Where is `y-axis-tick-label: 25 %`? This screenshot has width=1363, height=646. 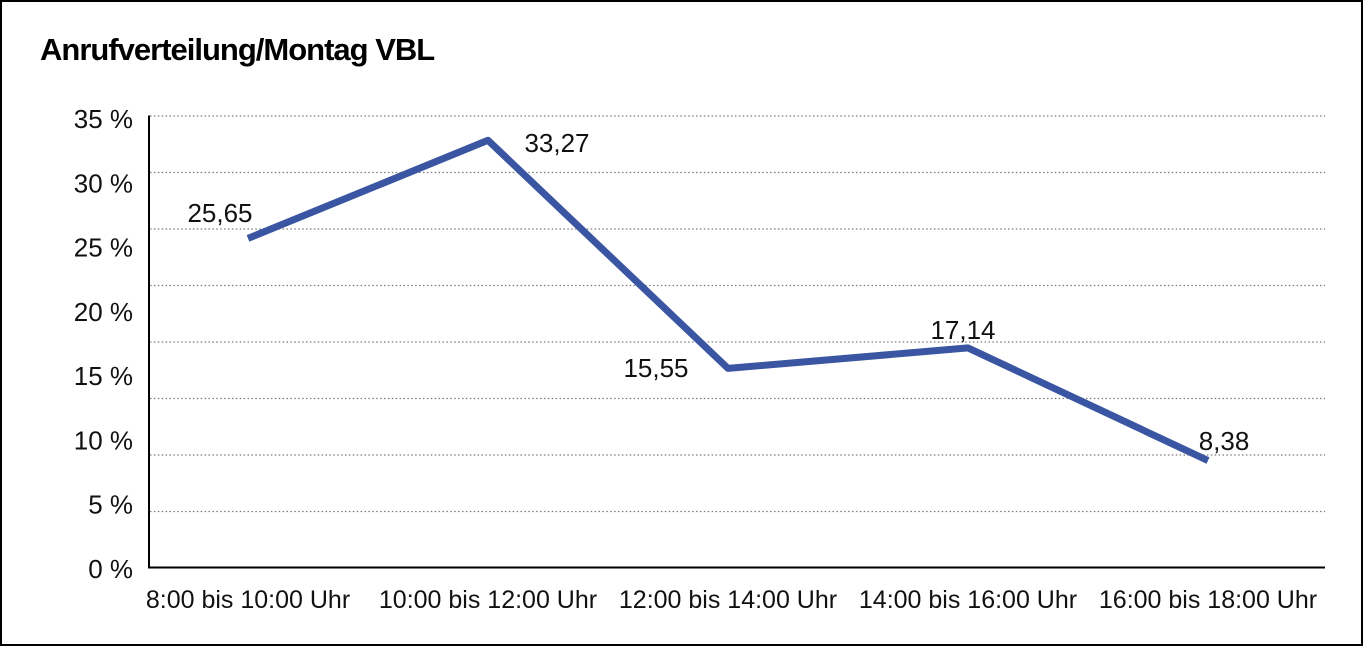 y-axis-tick-label: 25 % is located at coordinates (103, 248).